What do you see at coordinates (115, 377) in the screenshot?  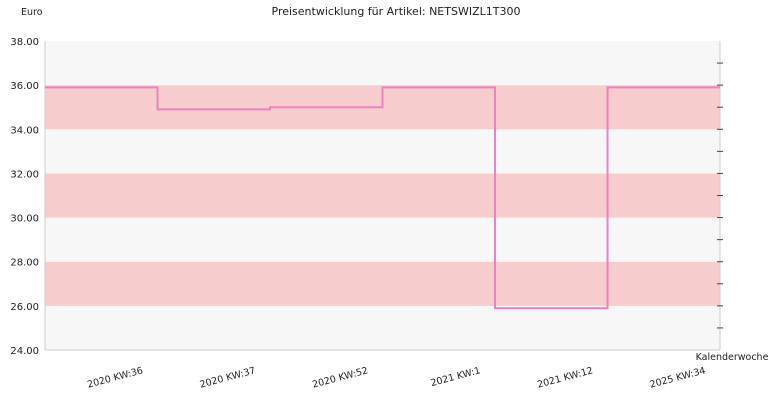 I see `x-tick-label: 2020 KW:36` at bounding box center [115, 377].